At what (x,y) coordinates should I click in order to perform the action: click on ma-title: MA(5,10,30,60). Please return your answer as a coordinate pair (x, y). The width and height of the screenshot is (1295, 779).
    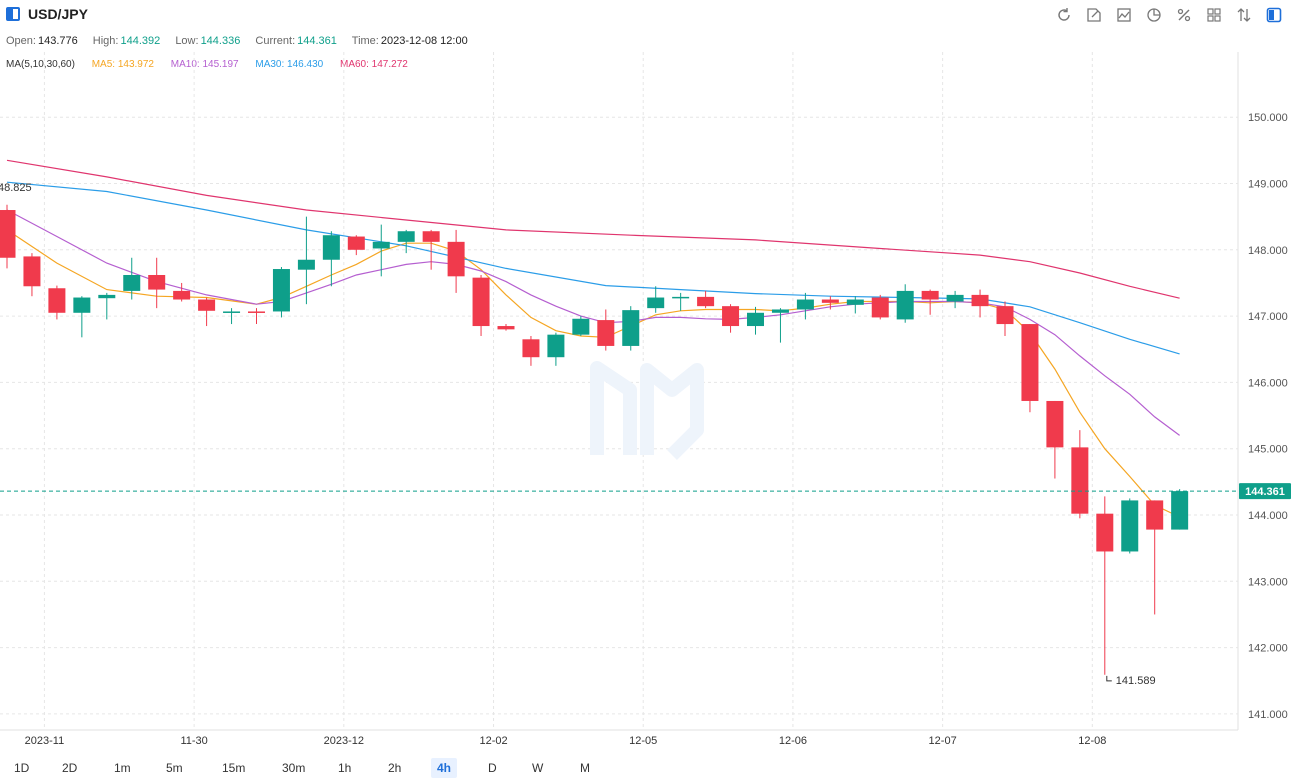
    Looking at the image, I should click on (40, 64).